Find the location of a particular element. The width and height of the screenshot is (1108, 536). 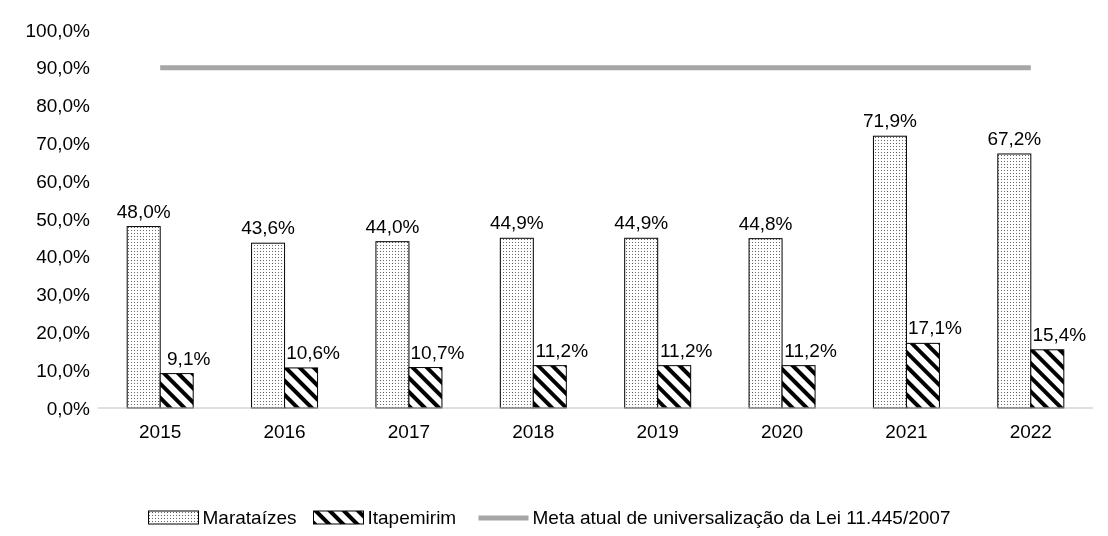

legend-label: Meta atual de universalização da Lei 11.445/2007 is located at coordinates (741, 517).